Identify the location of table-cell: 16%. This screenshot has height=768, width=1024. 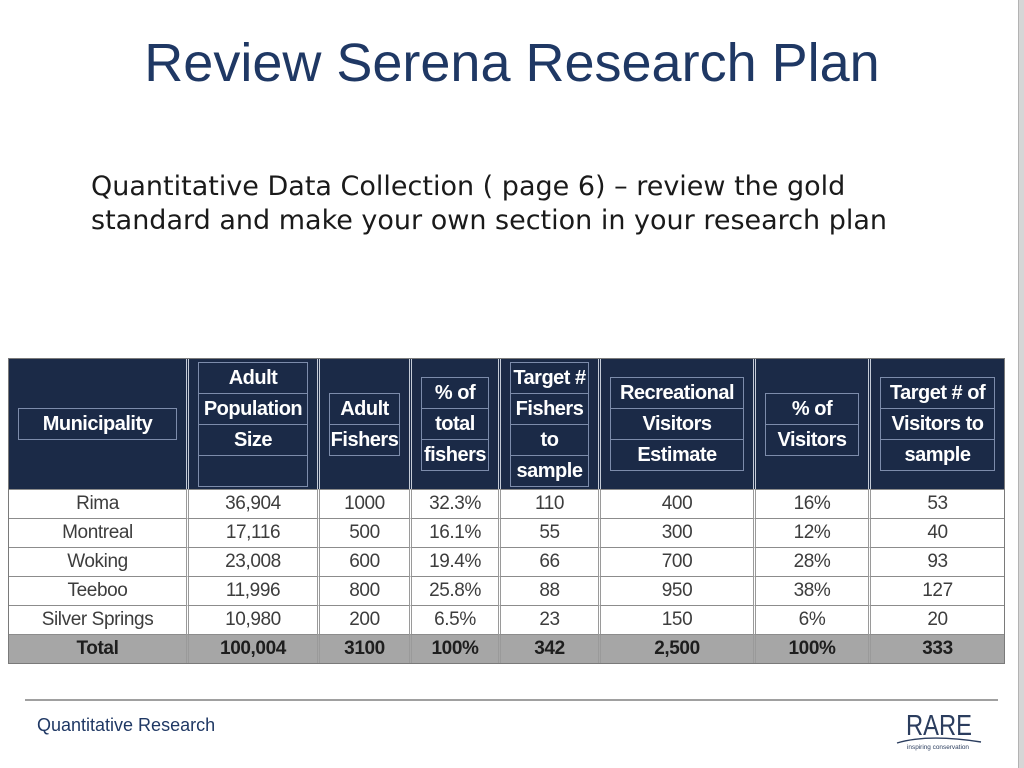
(810, 503).